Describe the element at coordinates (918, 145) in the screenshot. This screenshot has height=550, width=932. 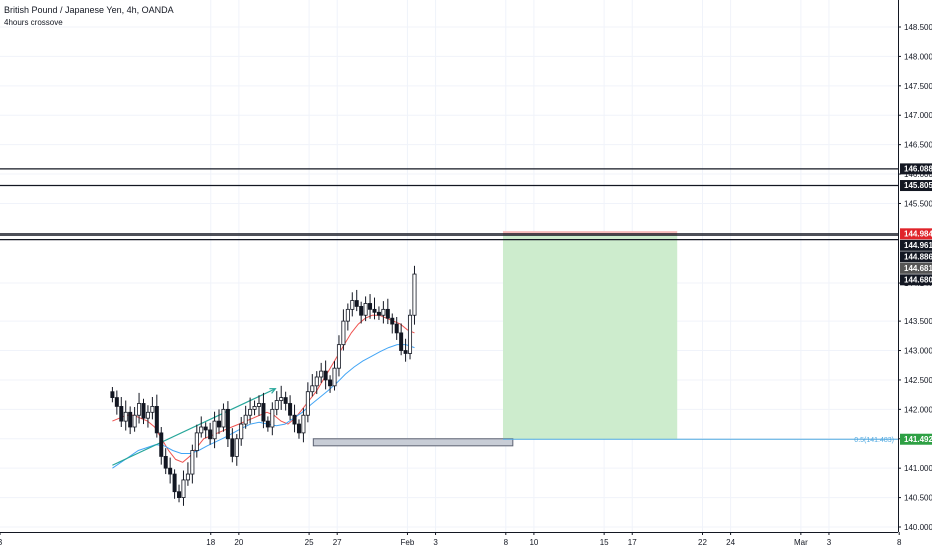
I see `price-tick-label: 146.500` at that location.